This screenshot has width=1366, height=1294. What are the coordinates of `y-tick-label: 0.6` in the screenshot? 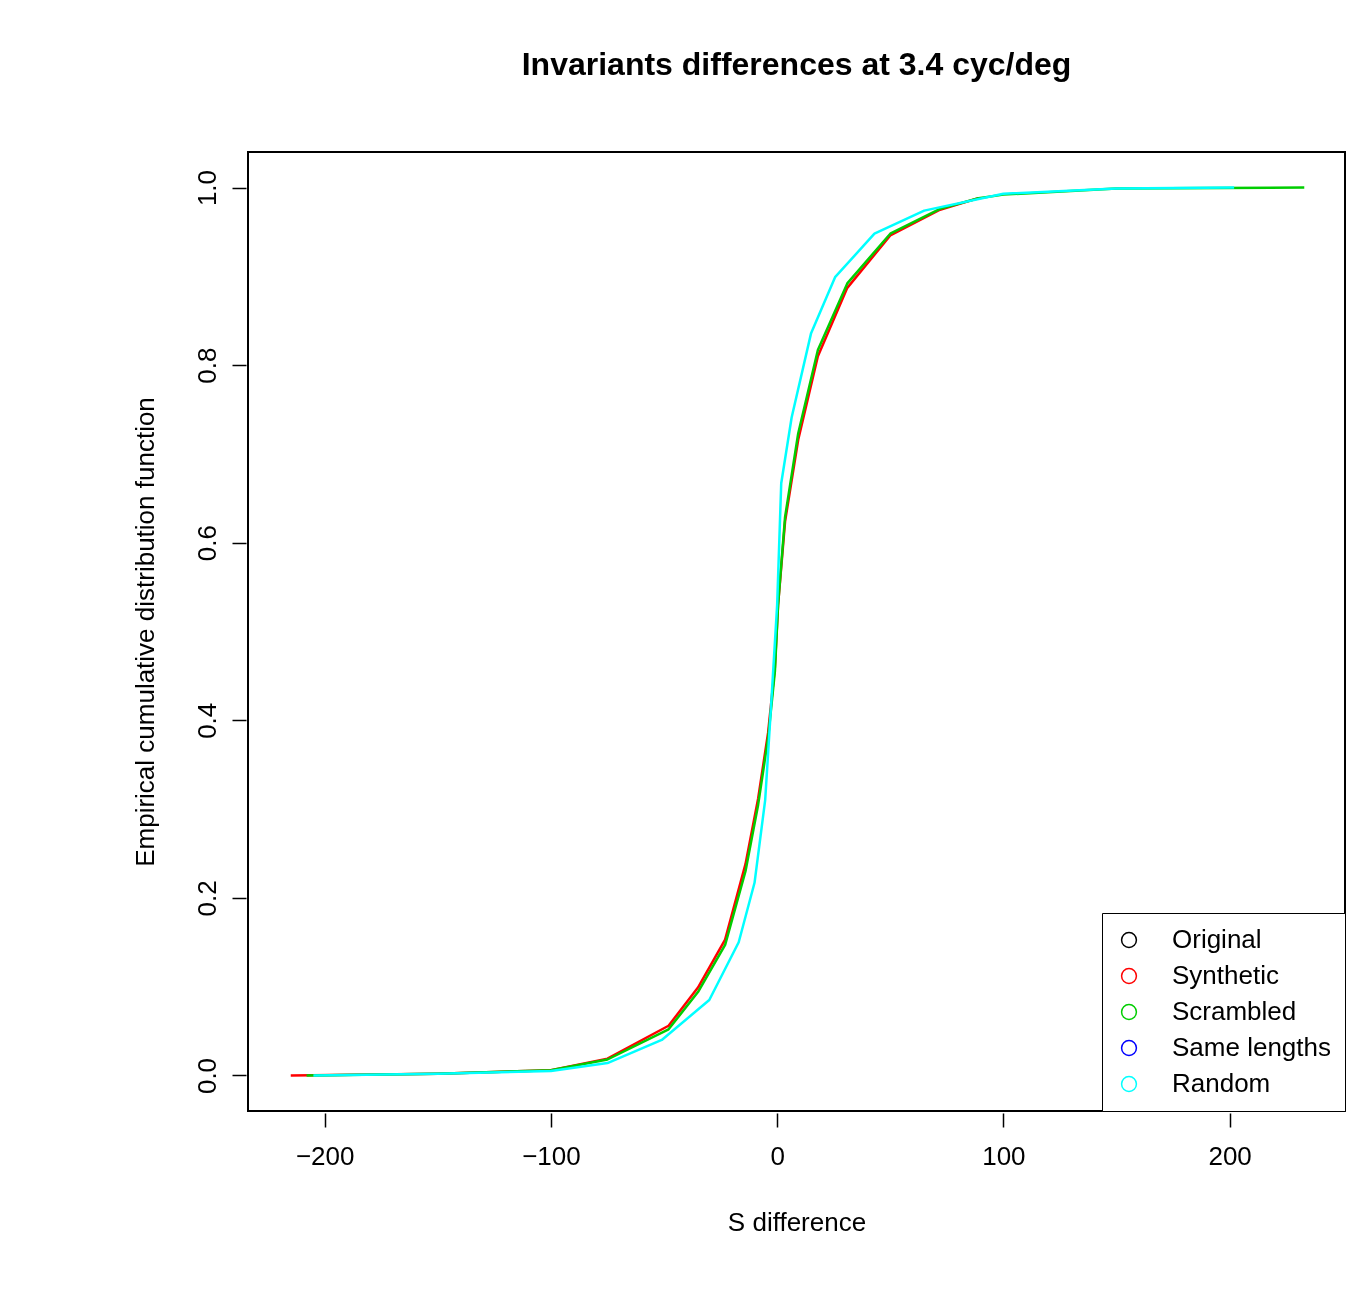 It's located at (206, 543).